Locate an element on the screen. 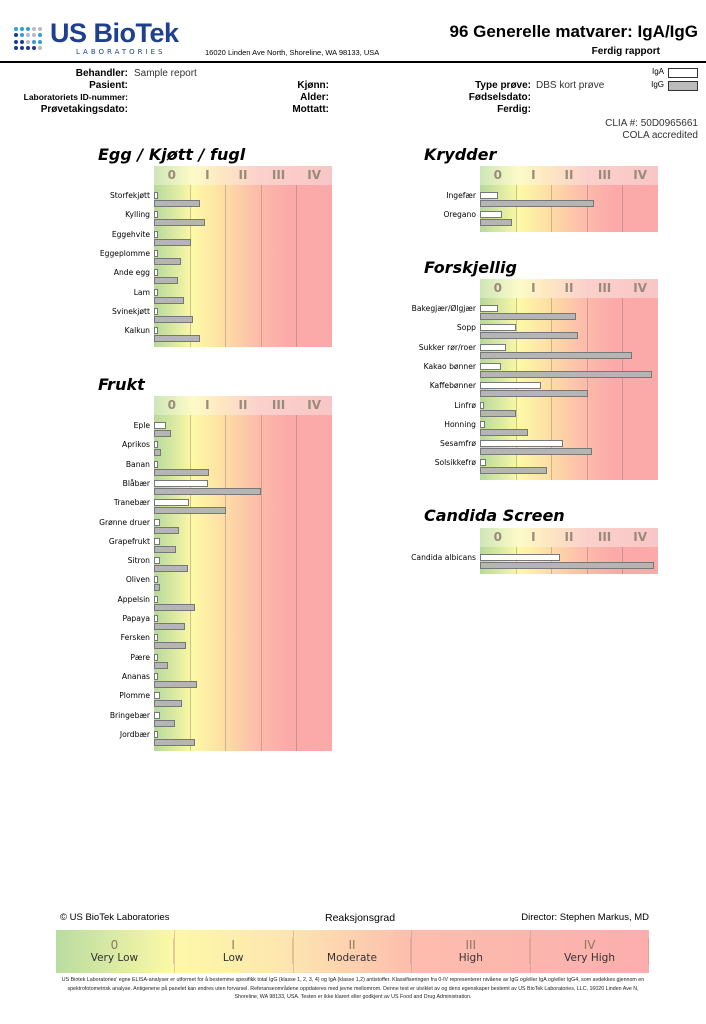  food-row: Grønne druer is located at coordinates (215, 527).